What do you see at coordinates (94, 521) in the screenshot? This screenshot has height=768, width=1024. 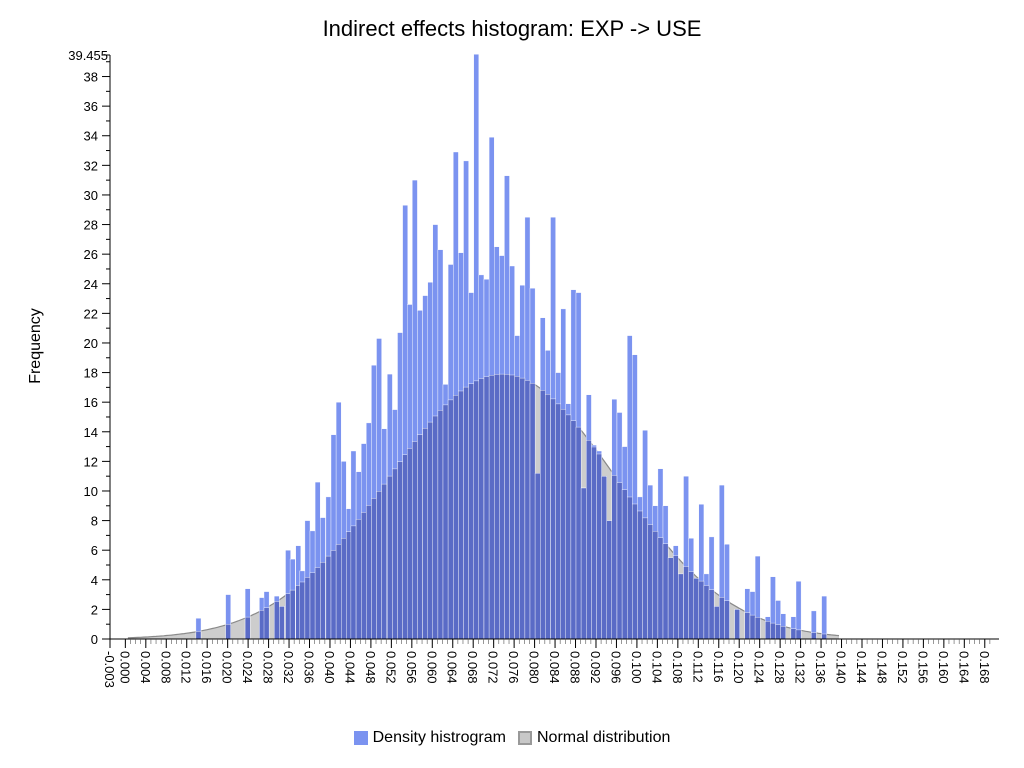 I see `y-tick-label: 8` at bounding box center [94, 521].